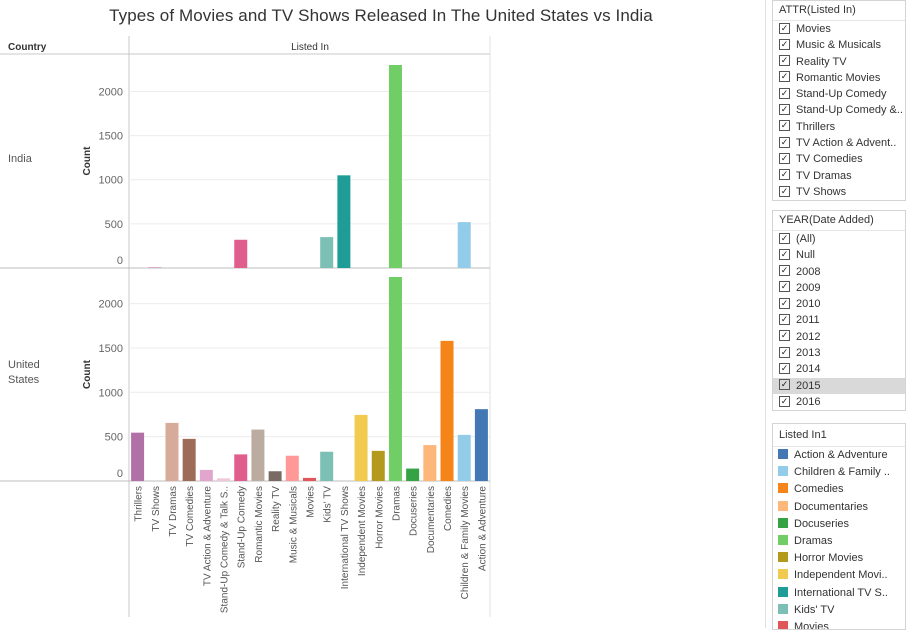  What do you see at coordinates (839, 127) in the screenshot?
I see `attr-filter-item: ✓ Thrillers` at bounding box center [839, 127].